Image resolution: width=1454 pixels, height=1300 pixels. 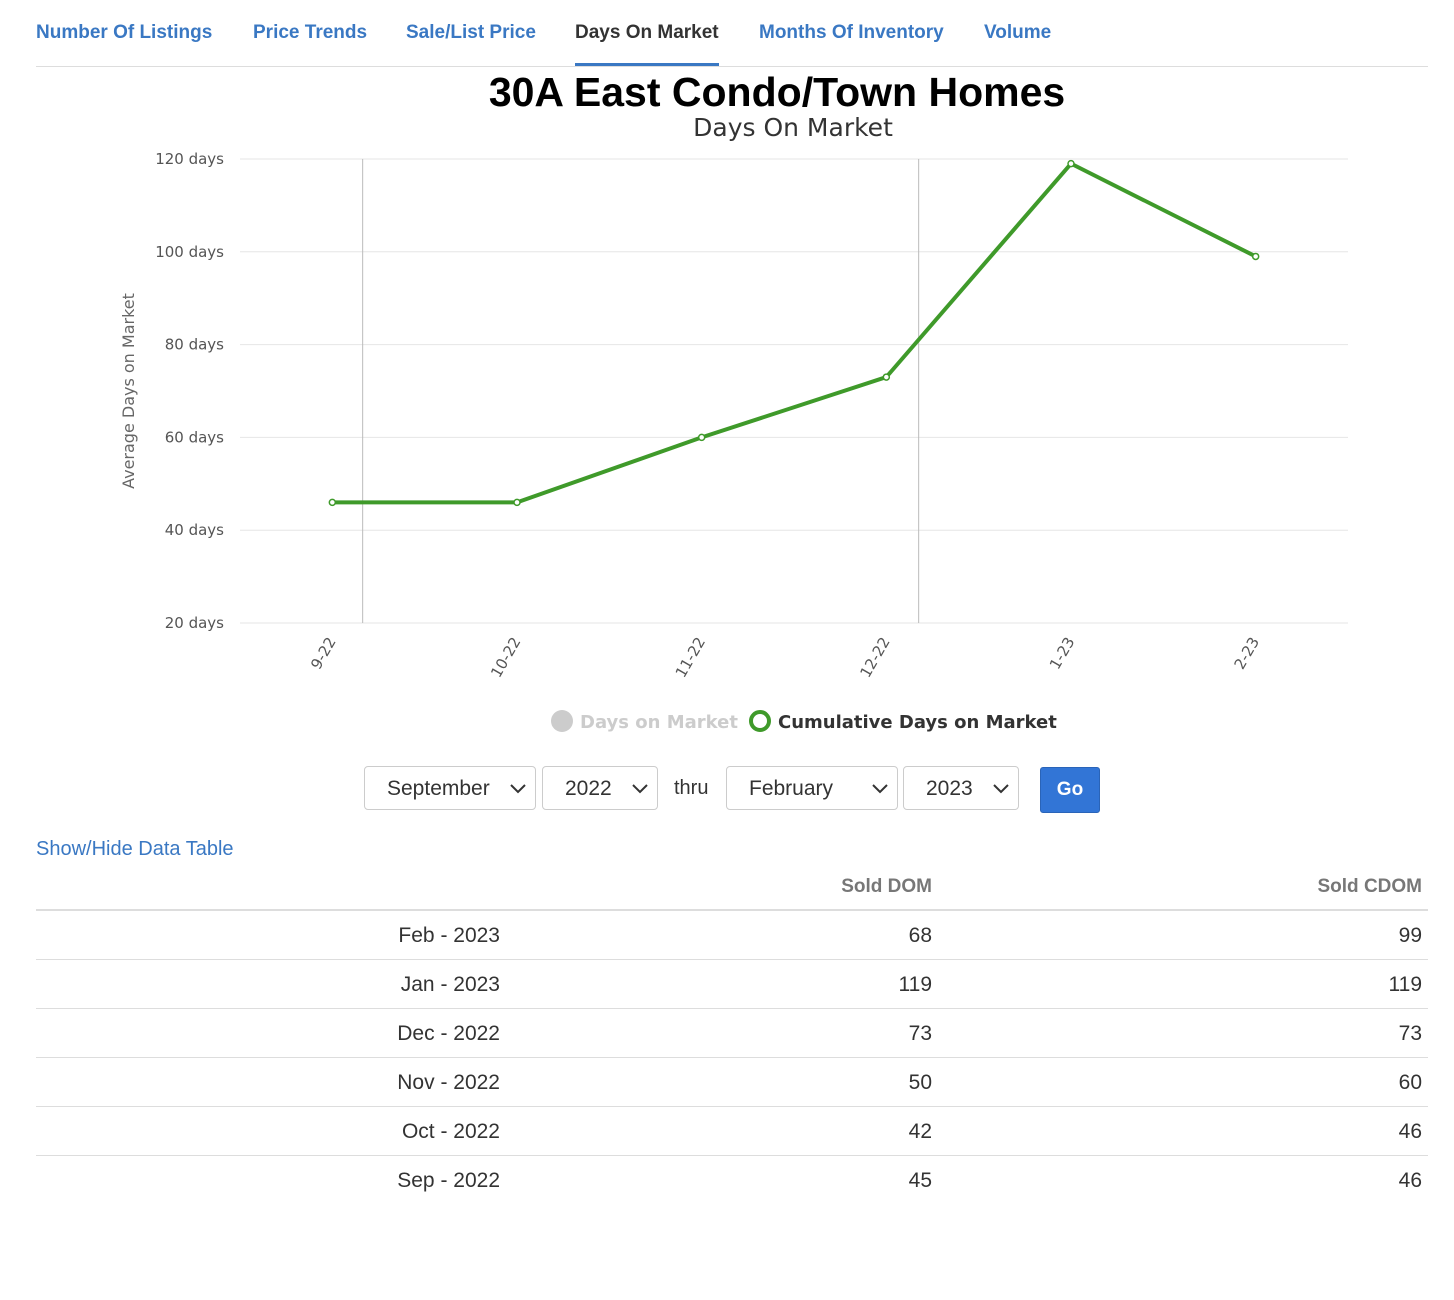 I want to click on start-year-value: 2022, so click(x=588, y=788).